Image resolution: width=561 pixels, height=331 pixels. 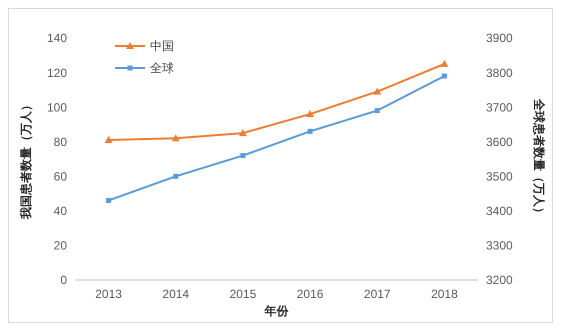 I want to click on y-tick-label: 140, so click(x=57, y=38).